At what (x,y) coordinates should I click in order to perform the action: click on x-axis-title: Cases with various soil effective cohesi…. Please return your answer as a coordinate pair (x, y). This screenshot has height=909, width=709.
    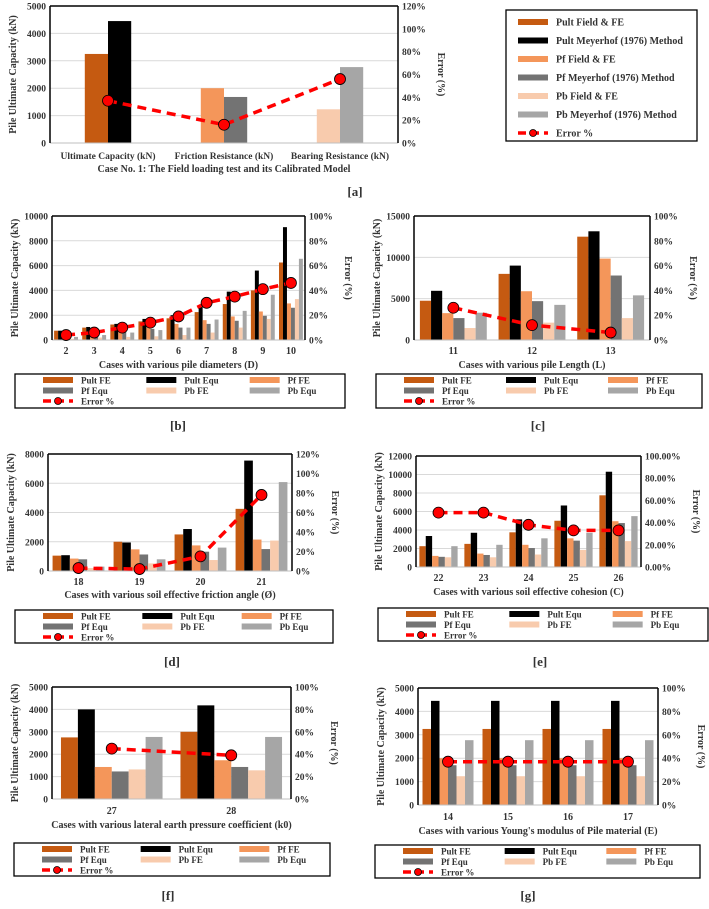
    Looking at the image, I should click on (528, 592).